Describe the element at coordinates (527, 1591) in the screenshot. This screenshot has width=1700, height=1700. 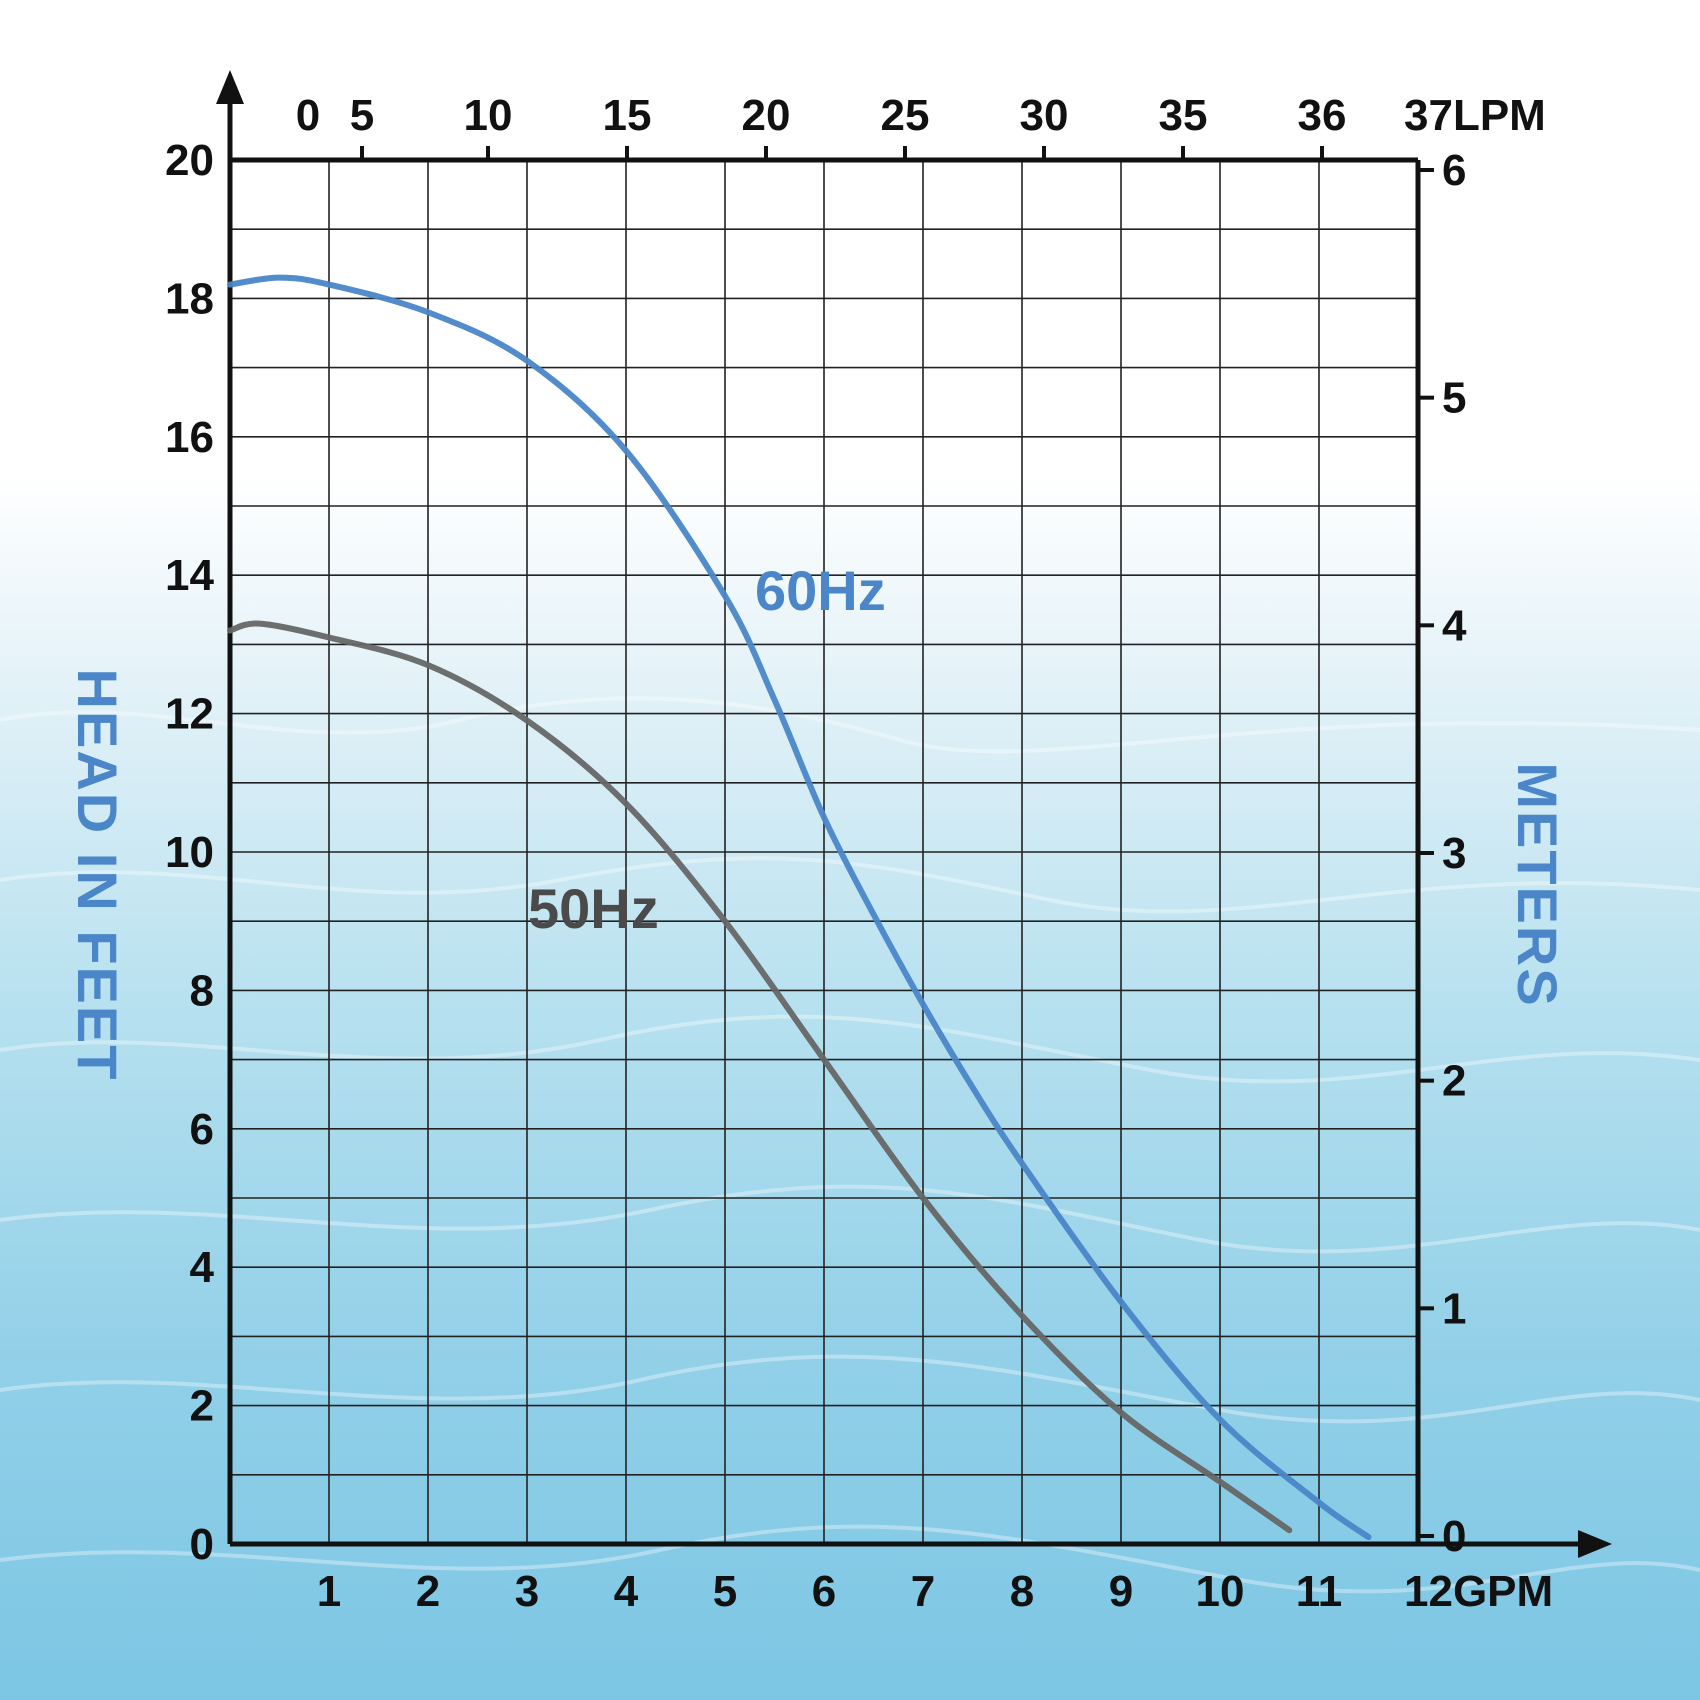
I see `x-bottom-tick-label: 3` at that location.